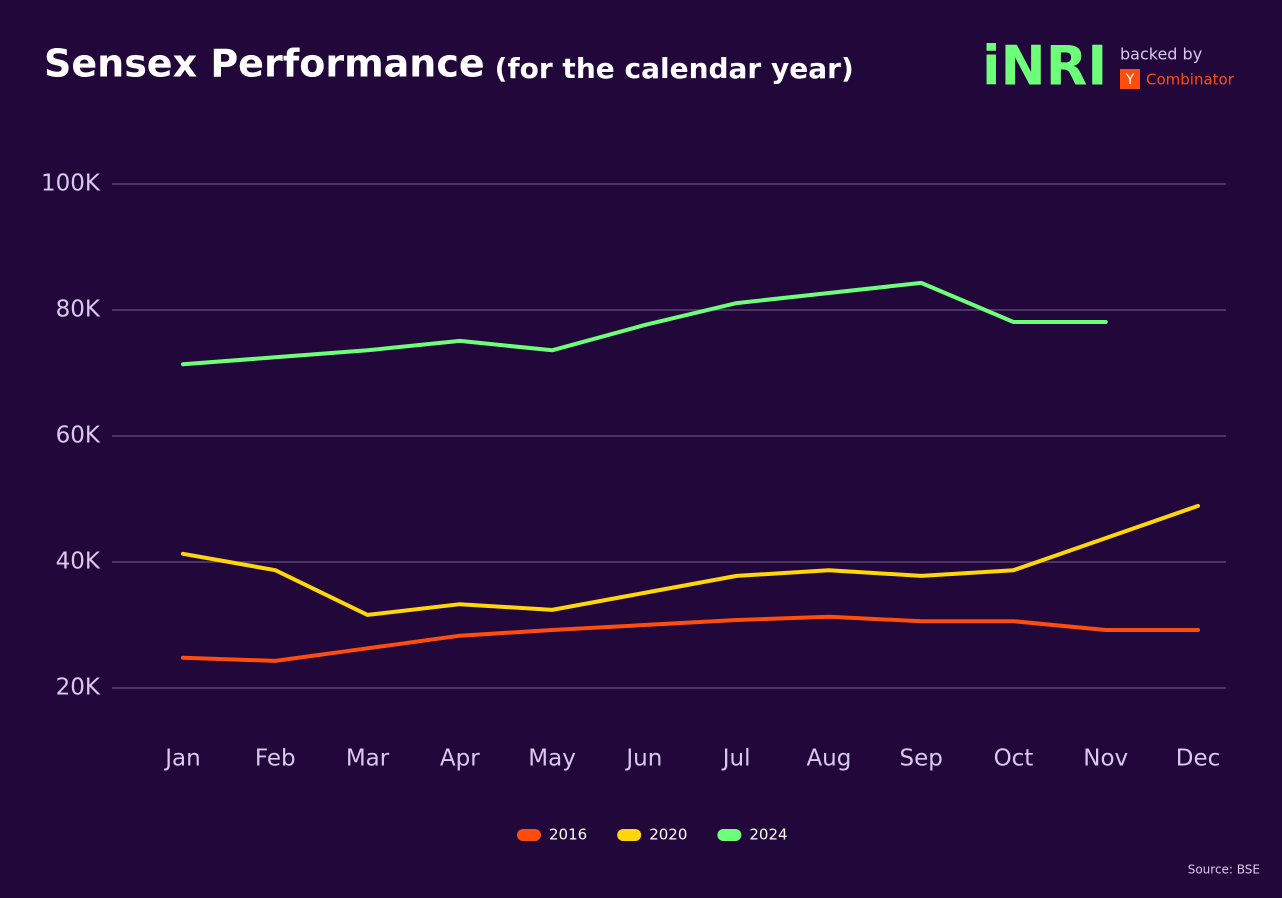 The image size is (1282, 898). I want to click on x-tick-label: Aug, so click(828, 759).